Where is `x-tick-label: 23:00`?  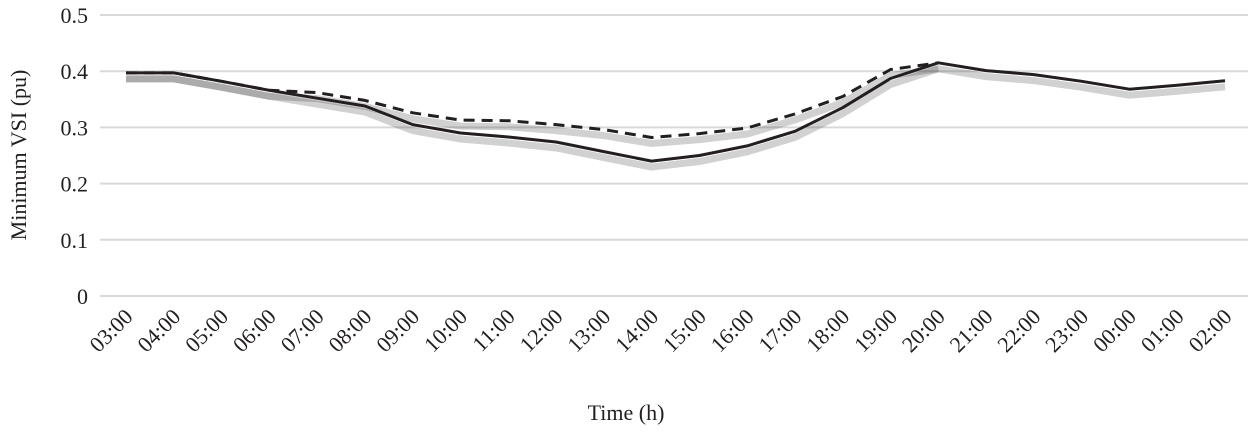
x-tick-label: 23:00 is located at coordinates (1066, 330).